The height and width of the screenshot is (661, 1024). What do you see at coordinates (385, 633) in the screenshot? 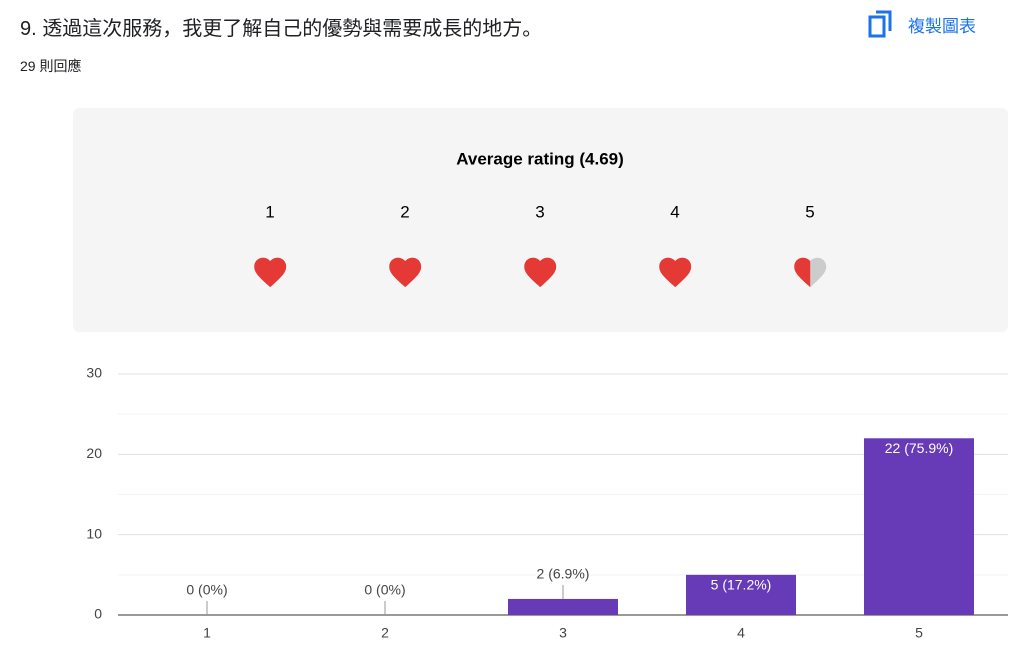
I see `x-tick-label: 2` at bounding box center [385, 633].